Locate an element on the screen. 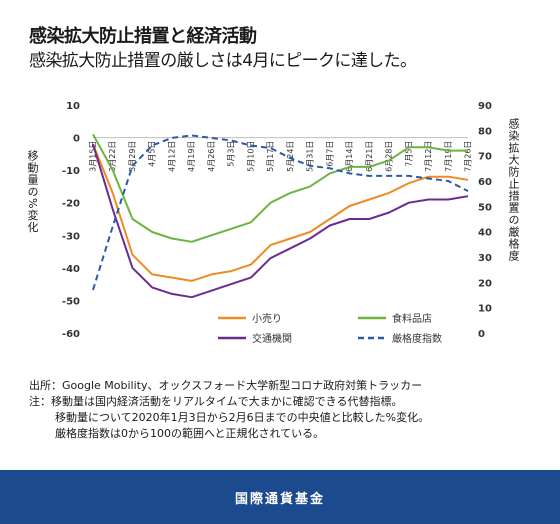  x-tick-label: 4月19日 is located at coordinates (191, 156).